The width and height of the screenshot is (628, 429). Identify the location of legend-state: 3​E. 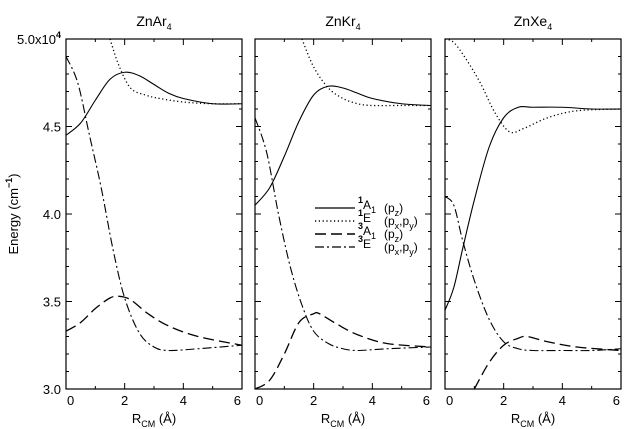
(364, 242).